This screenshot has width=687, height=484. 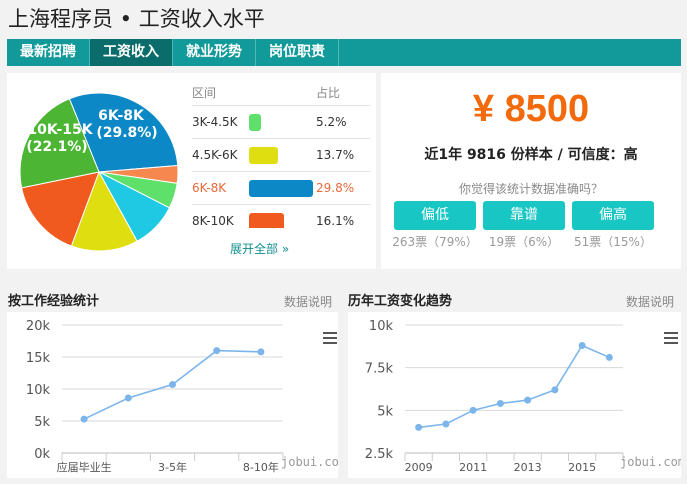 I want to click on x-tick-label: 2013, so click(x=528, y=467).